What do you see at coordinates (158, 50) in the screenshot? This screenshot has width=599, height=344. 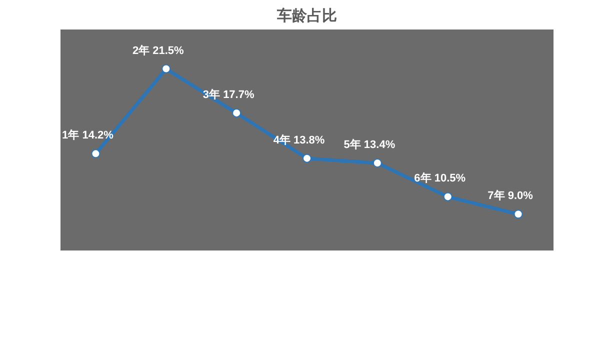 I see `data-label: 2年 21.5%` at bounding box center [158, 50].